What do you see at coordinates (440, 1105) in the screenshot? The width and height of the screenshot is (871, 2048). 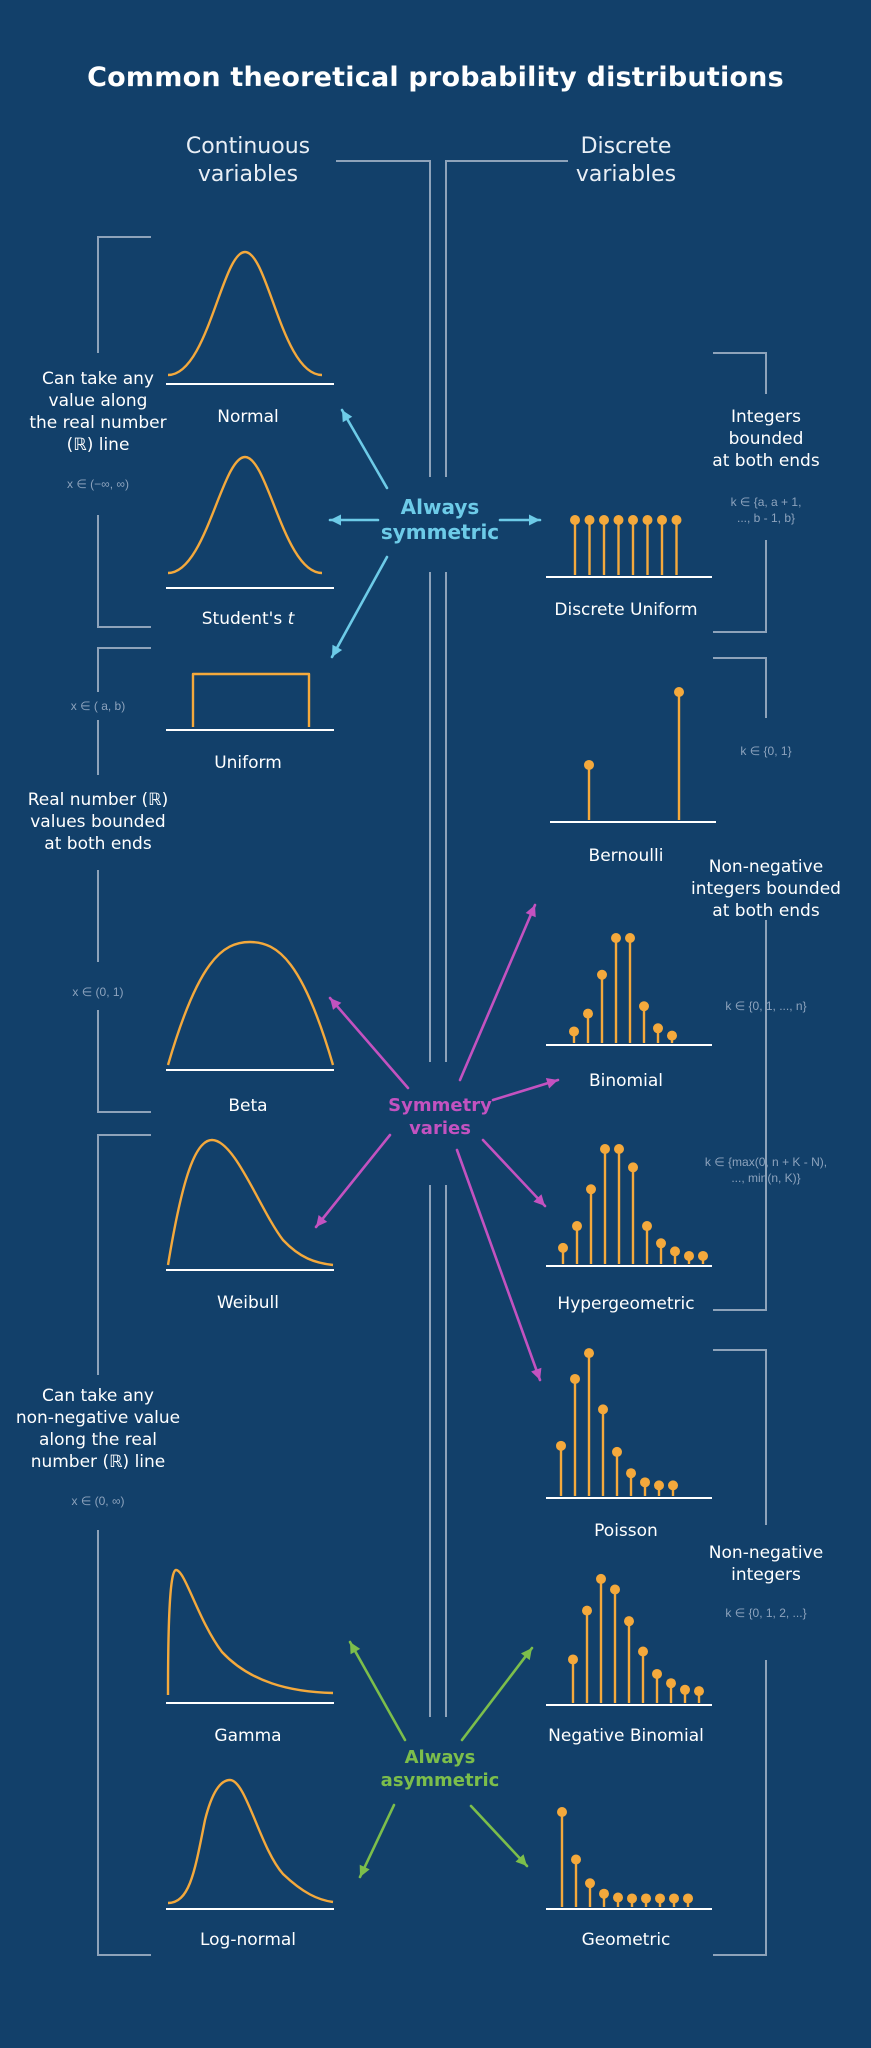 I see `hub-varies-line1: Symmetry` at bounding box center [440, 1105].